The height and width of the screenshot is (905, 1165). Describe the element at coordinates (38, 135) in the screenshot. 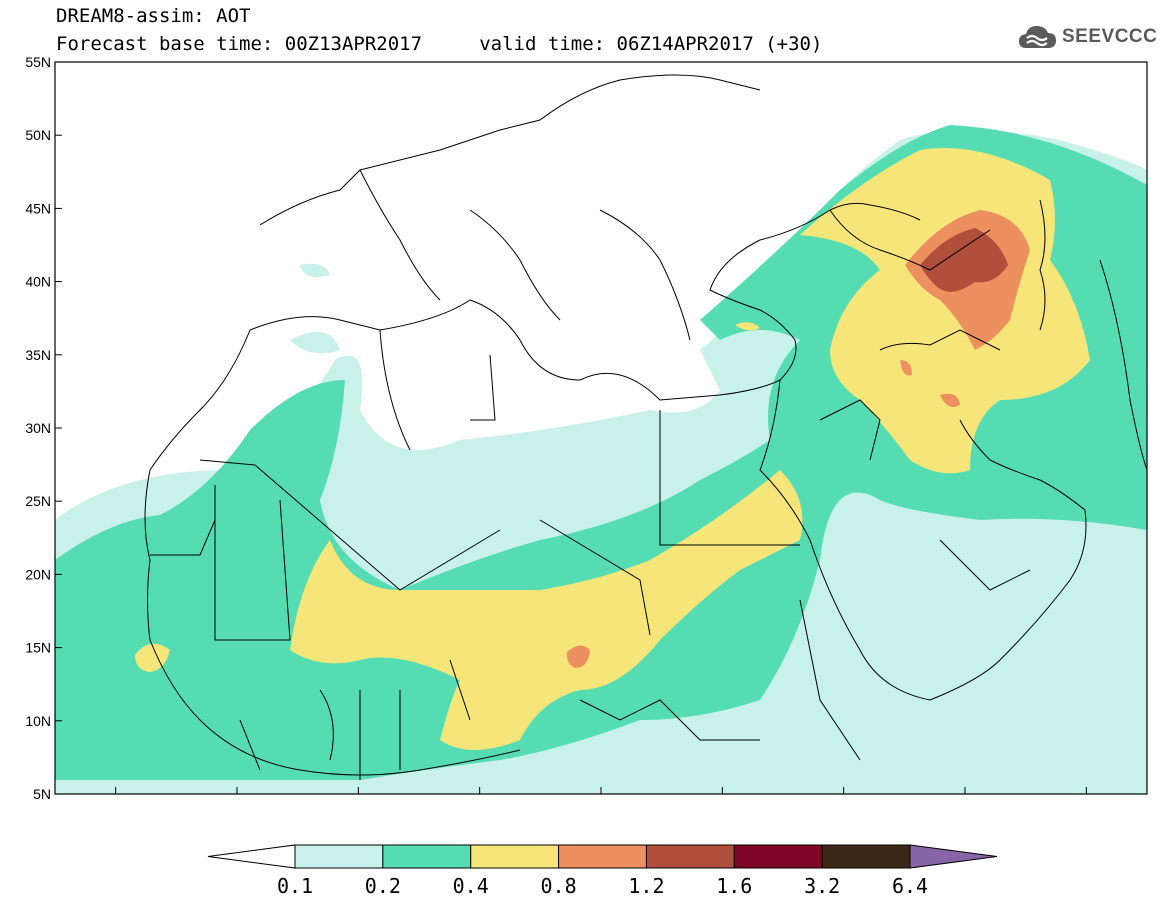

I see `lat-label: 50N` at that location.